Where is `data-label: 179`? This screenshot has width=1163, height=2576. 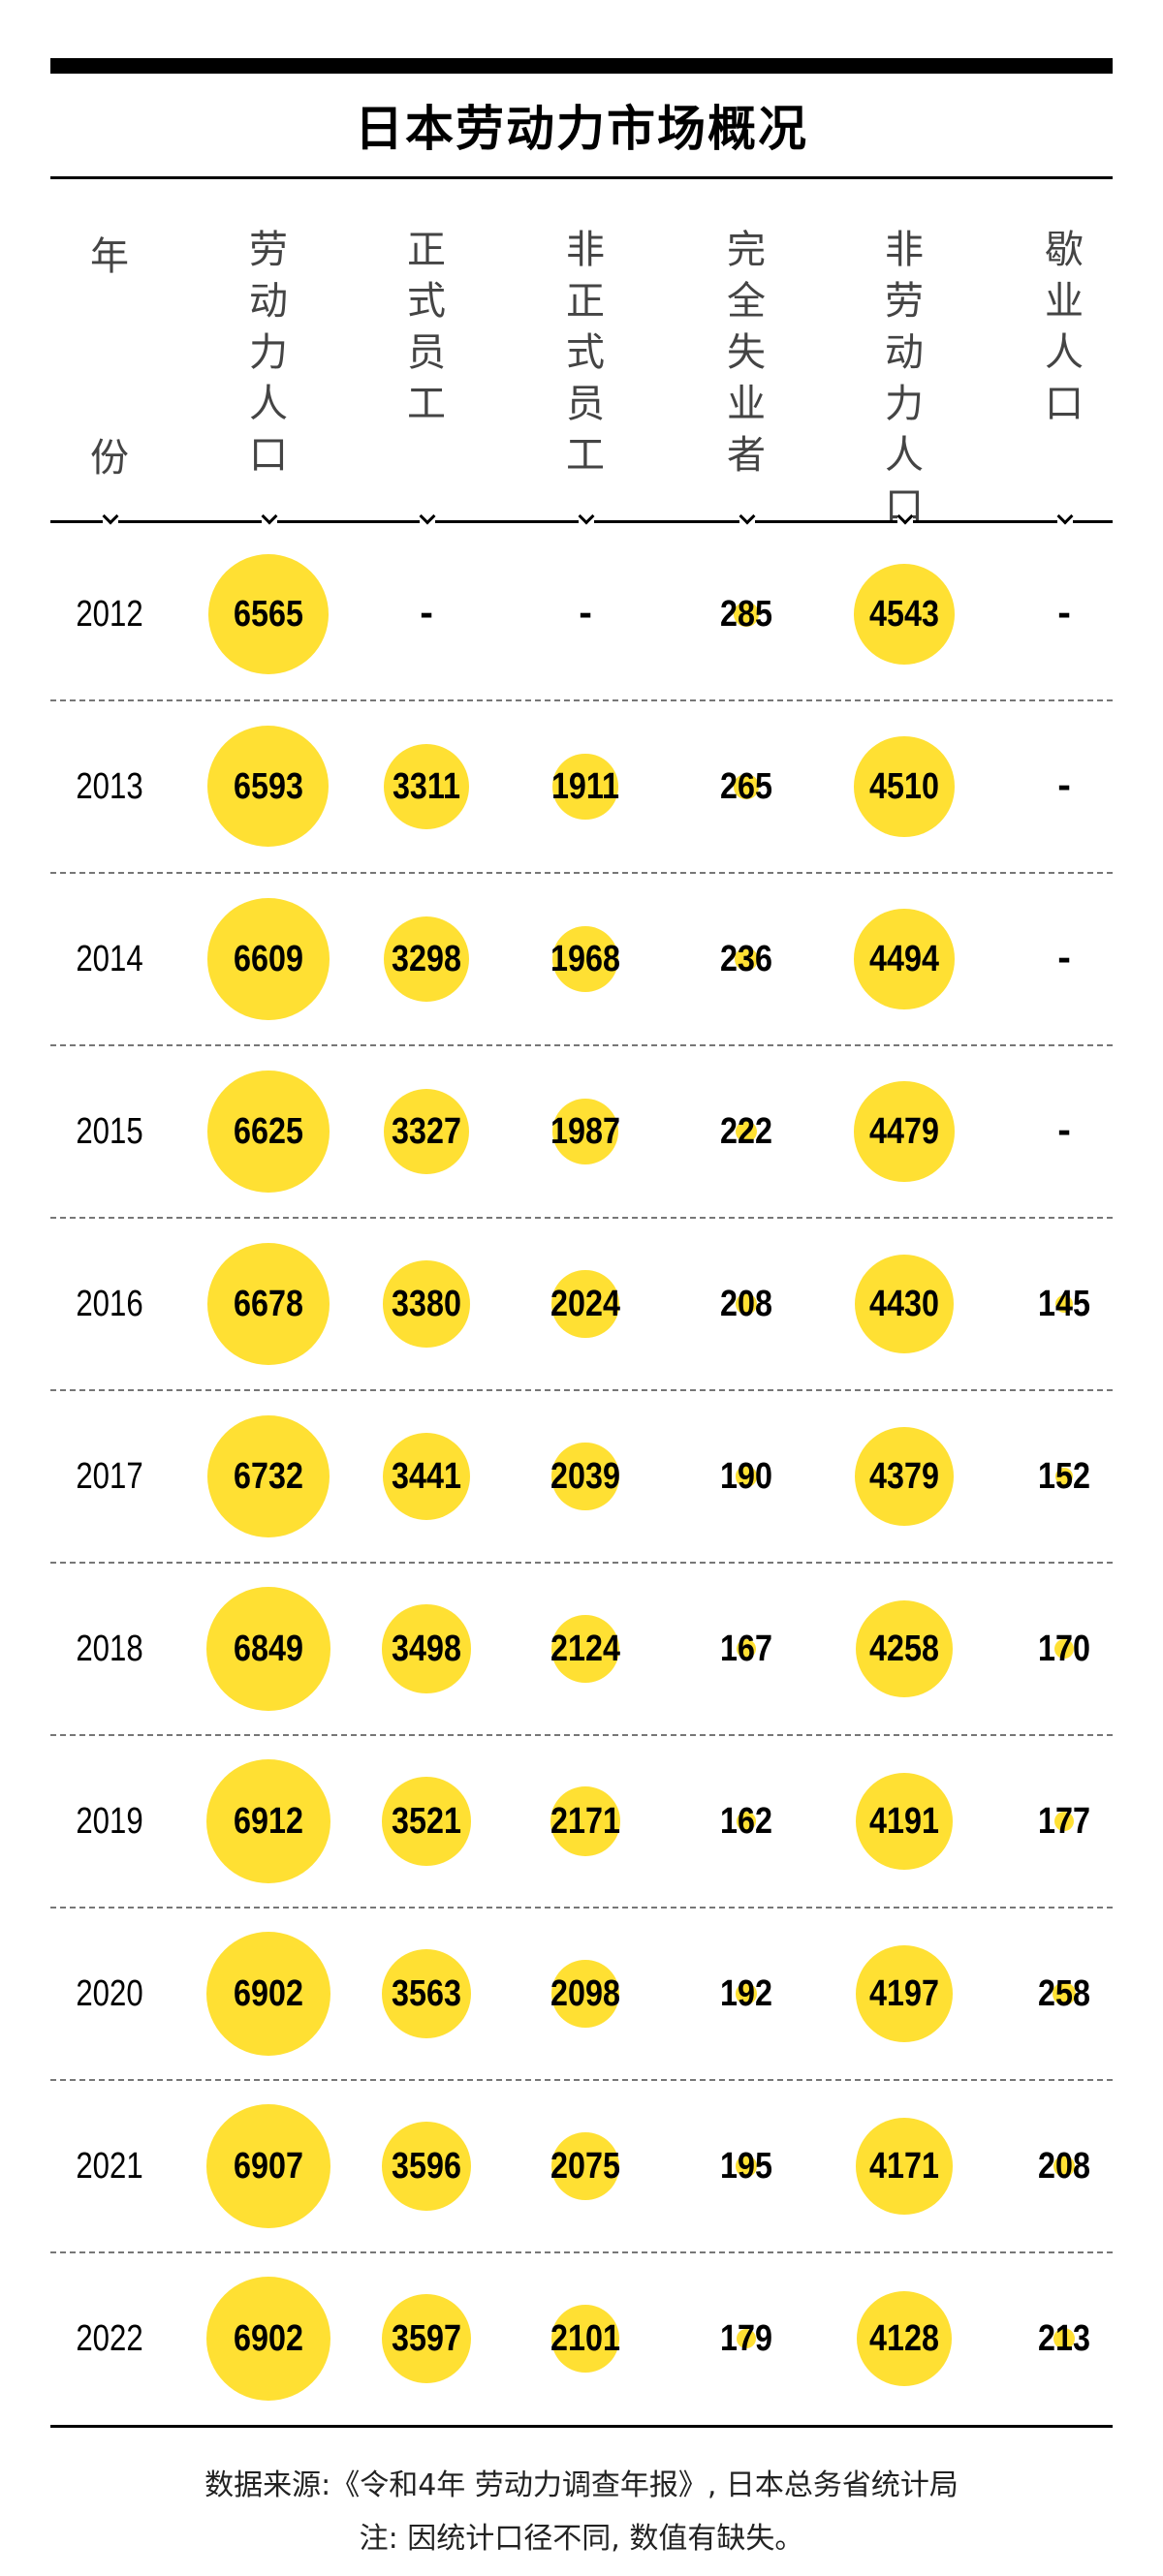 data-label: 179 is located at coordinates (746, 2338).